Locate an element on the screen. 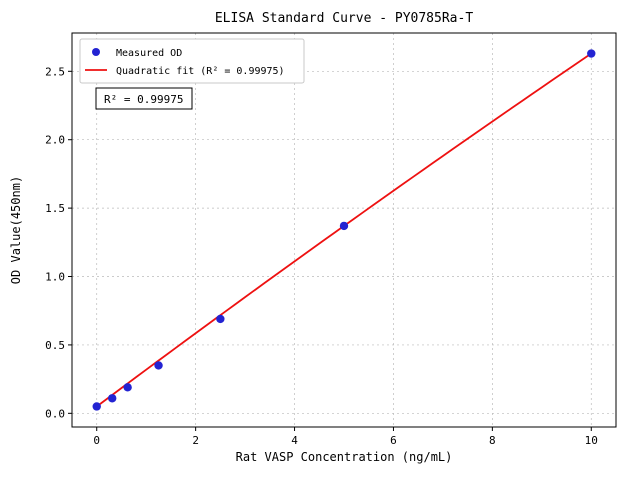  x-tick-label: 8 is located at coordinates (492, 440).